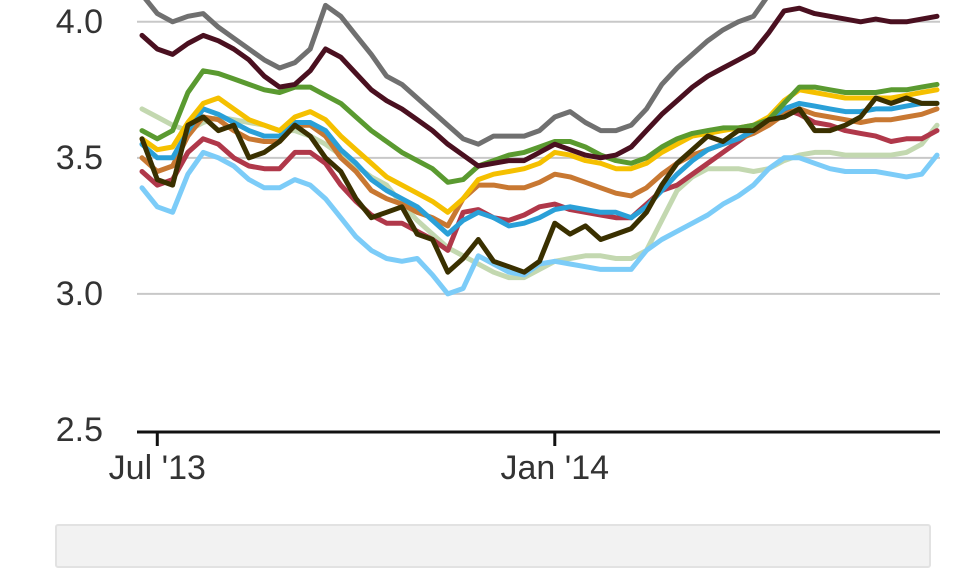 This screenshot has height=568, width=980. Describe the element at coordinates (493, 546) in the screenshot. I see `footer-panel` at that location.